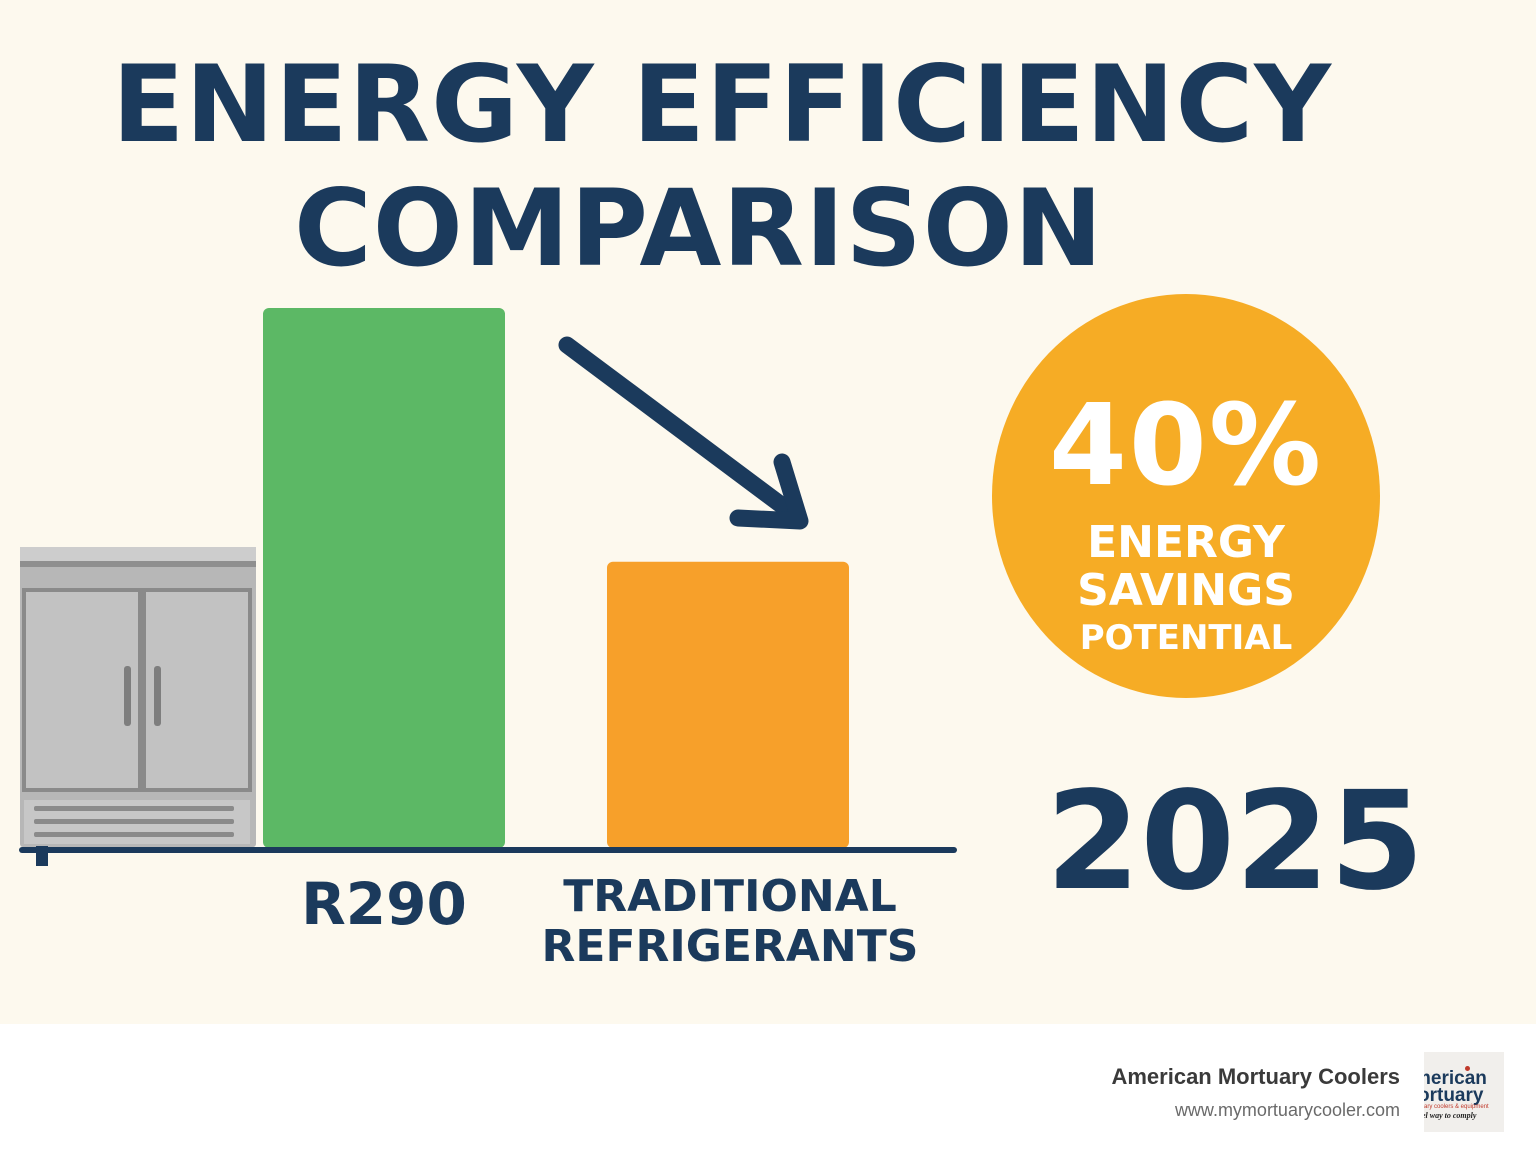 Image resolution: width=1536 pixels, height=1154 pixels. What do you see at coordinates (1287, 1110) in the screenshot?
I see `footer-url: www.mymortuarycooler.com` at bounding box center [1287, 1110].